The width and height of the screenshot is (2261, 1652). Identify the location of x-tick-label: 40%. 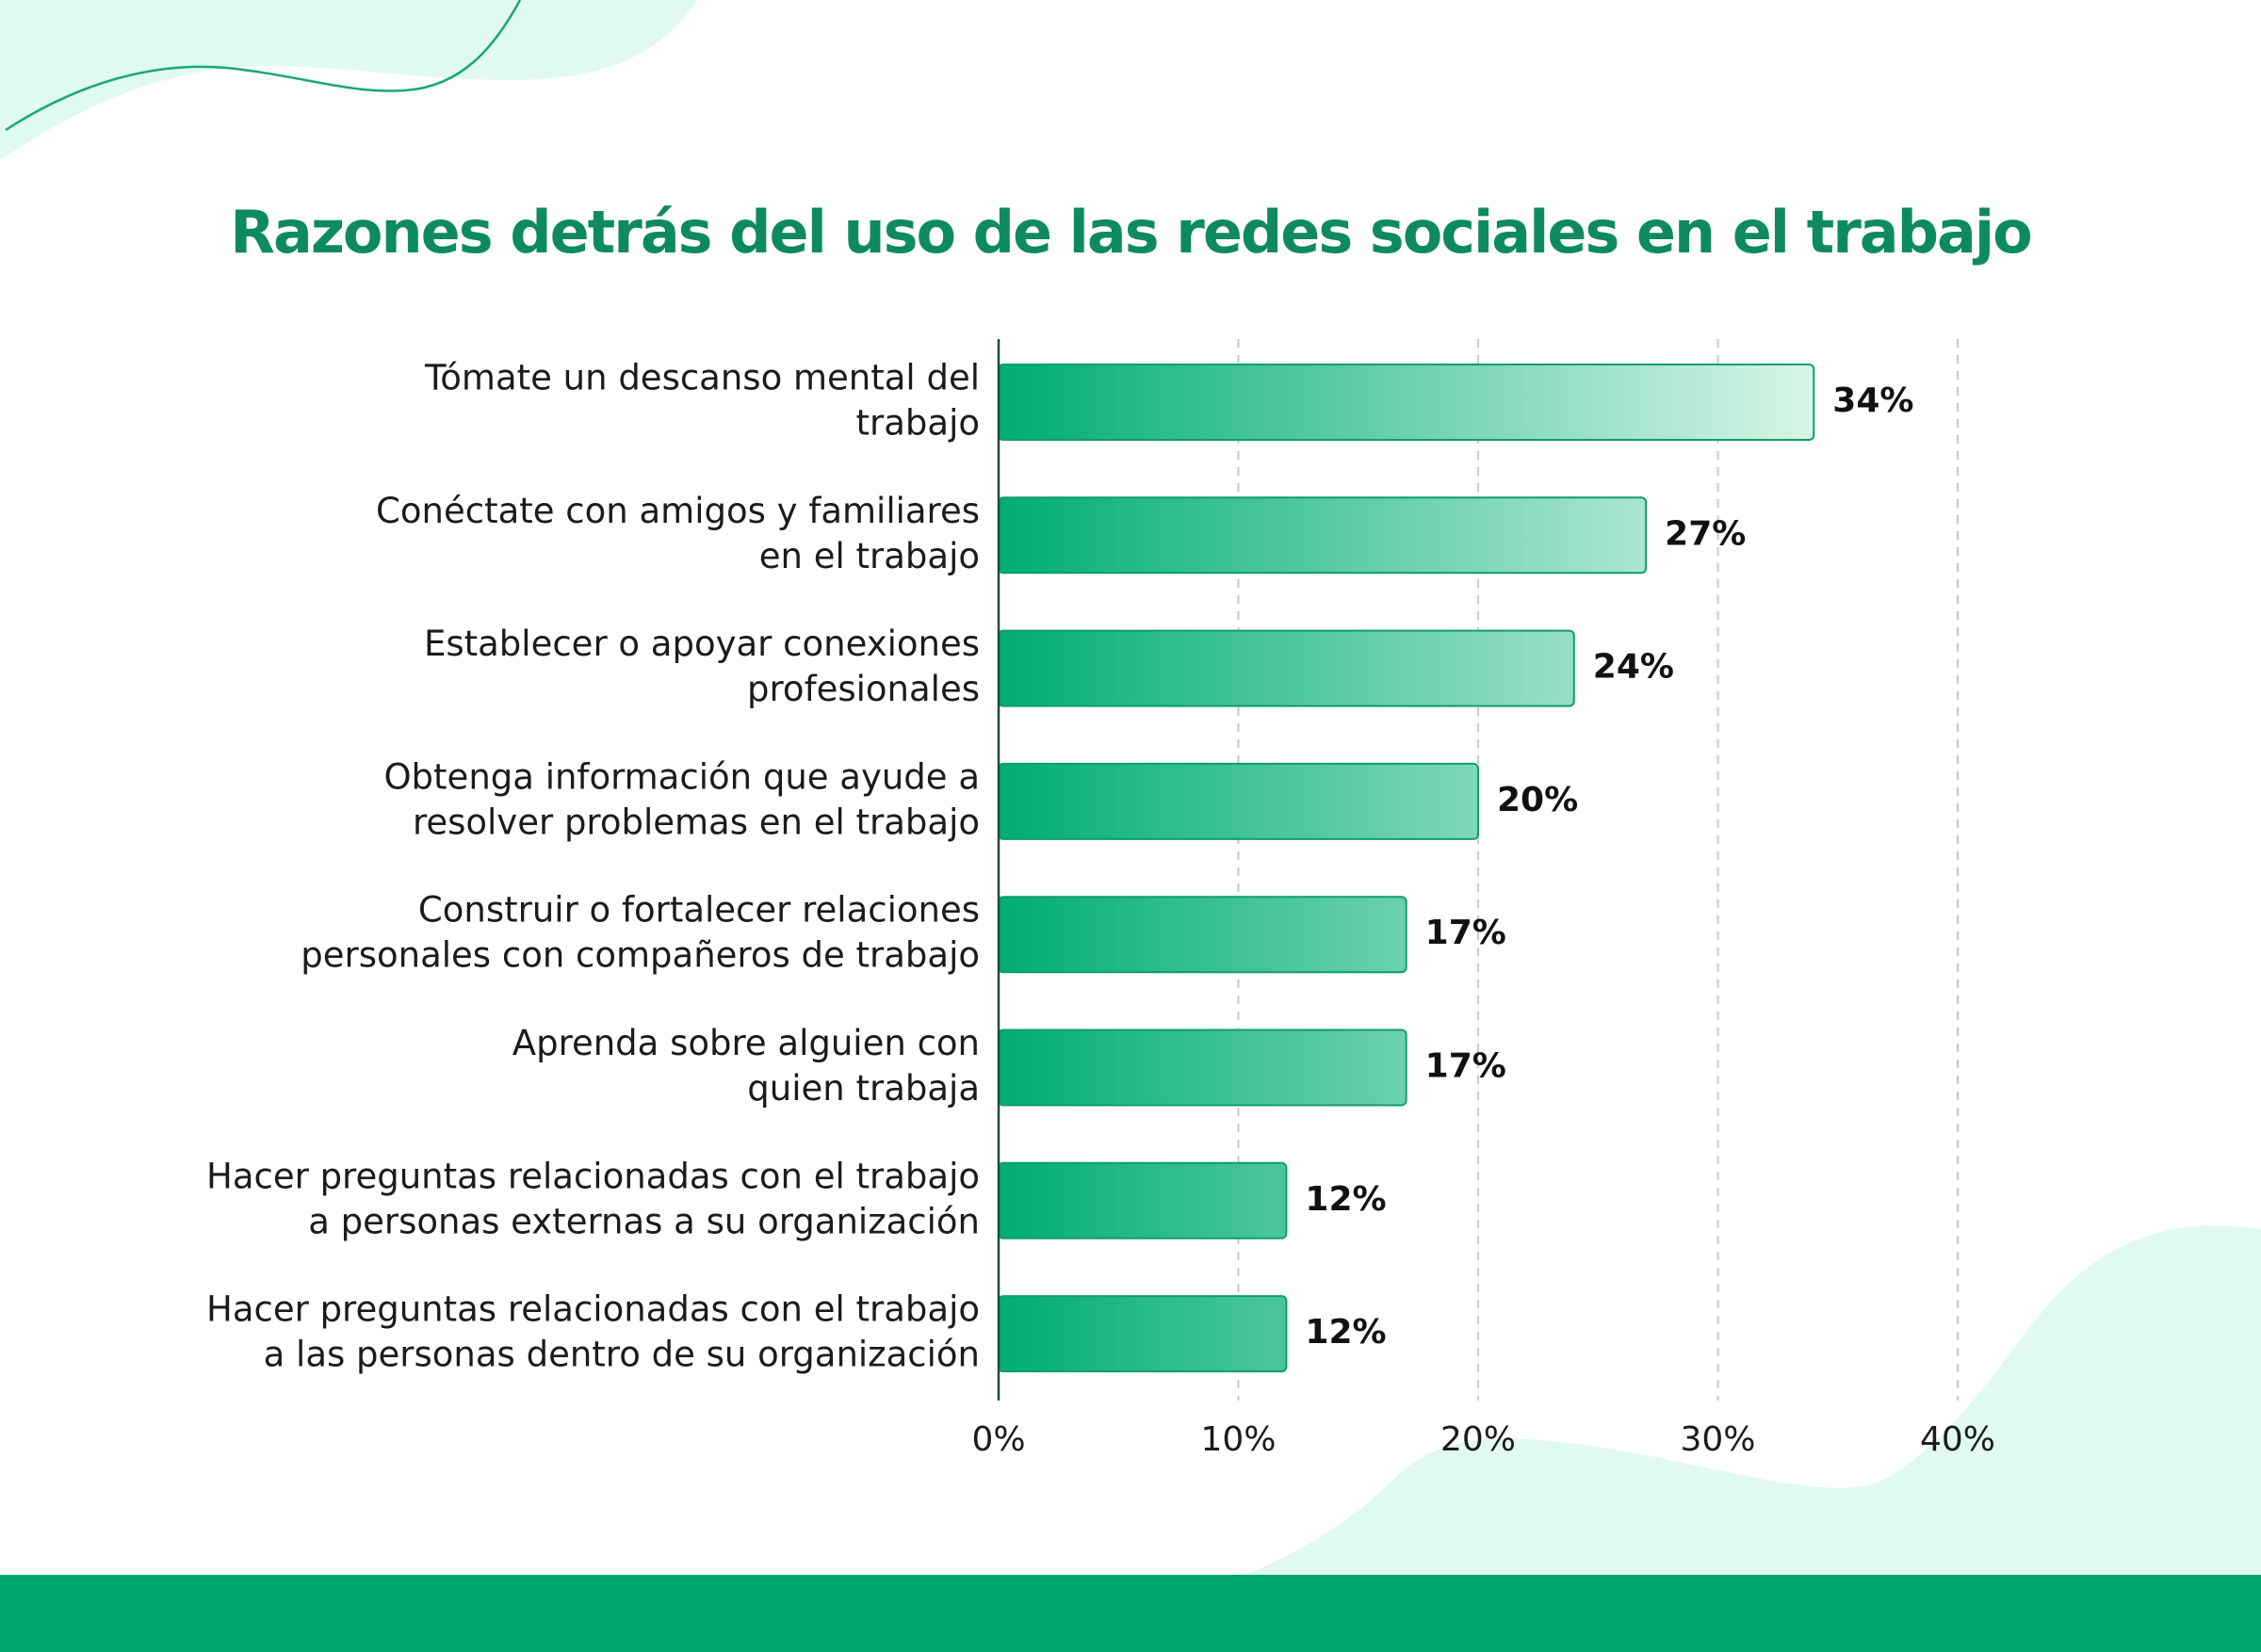
(1957, 1440).